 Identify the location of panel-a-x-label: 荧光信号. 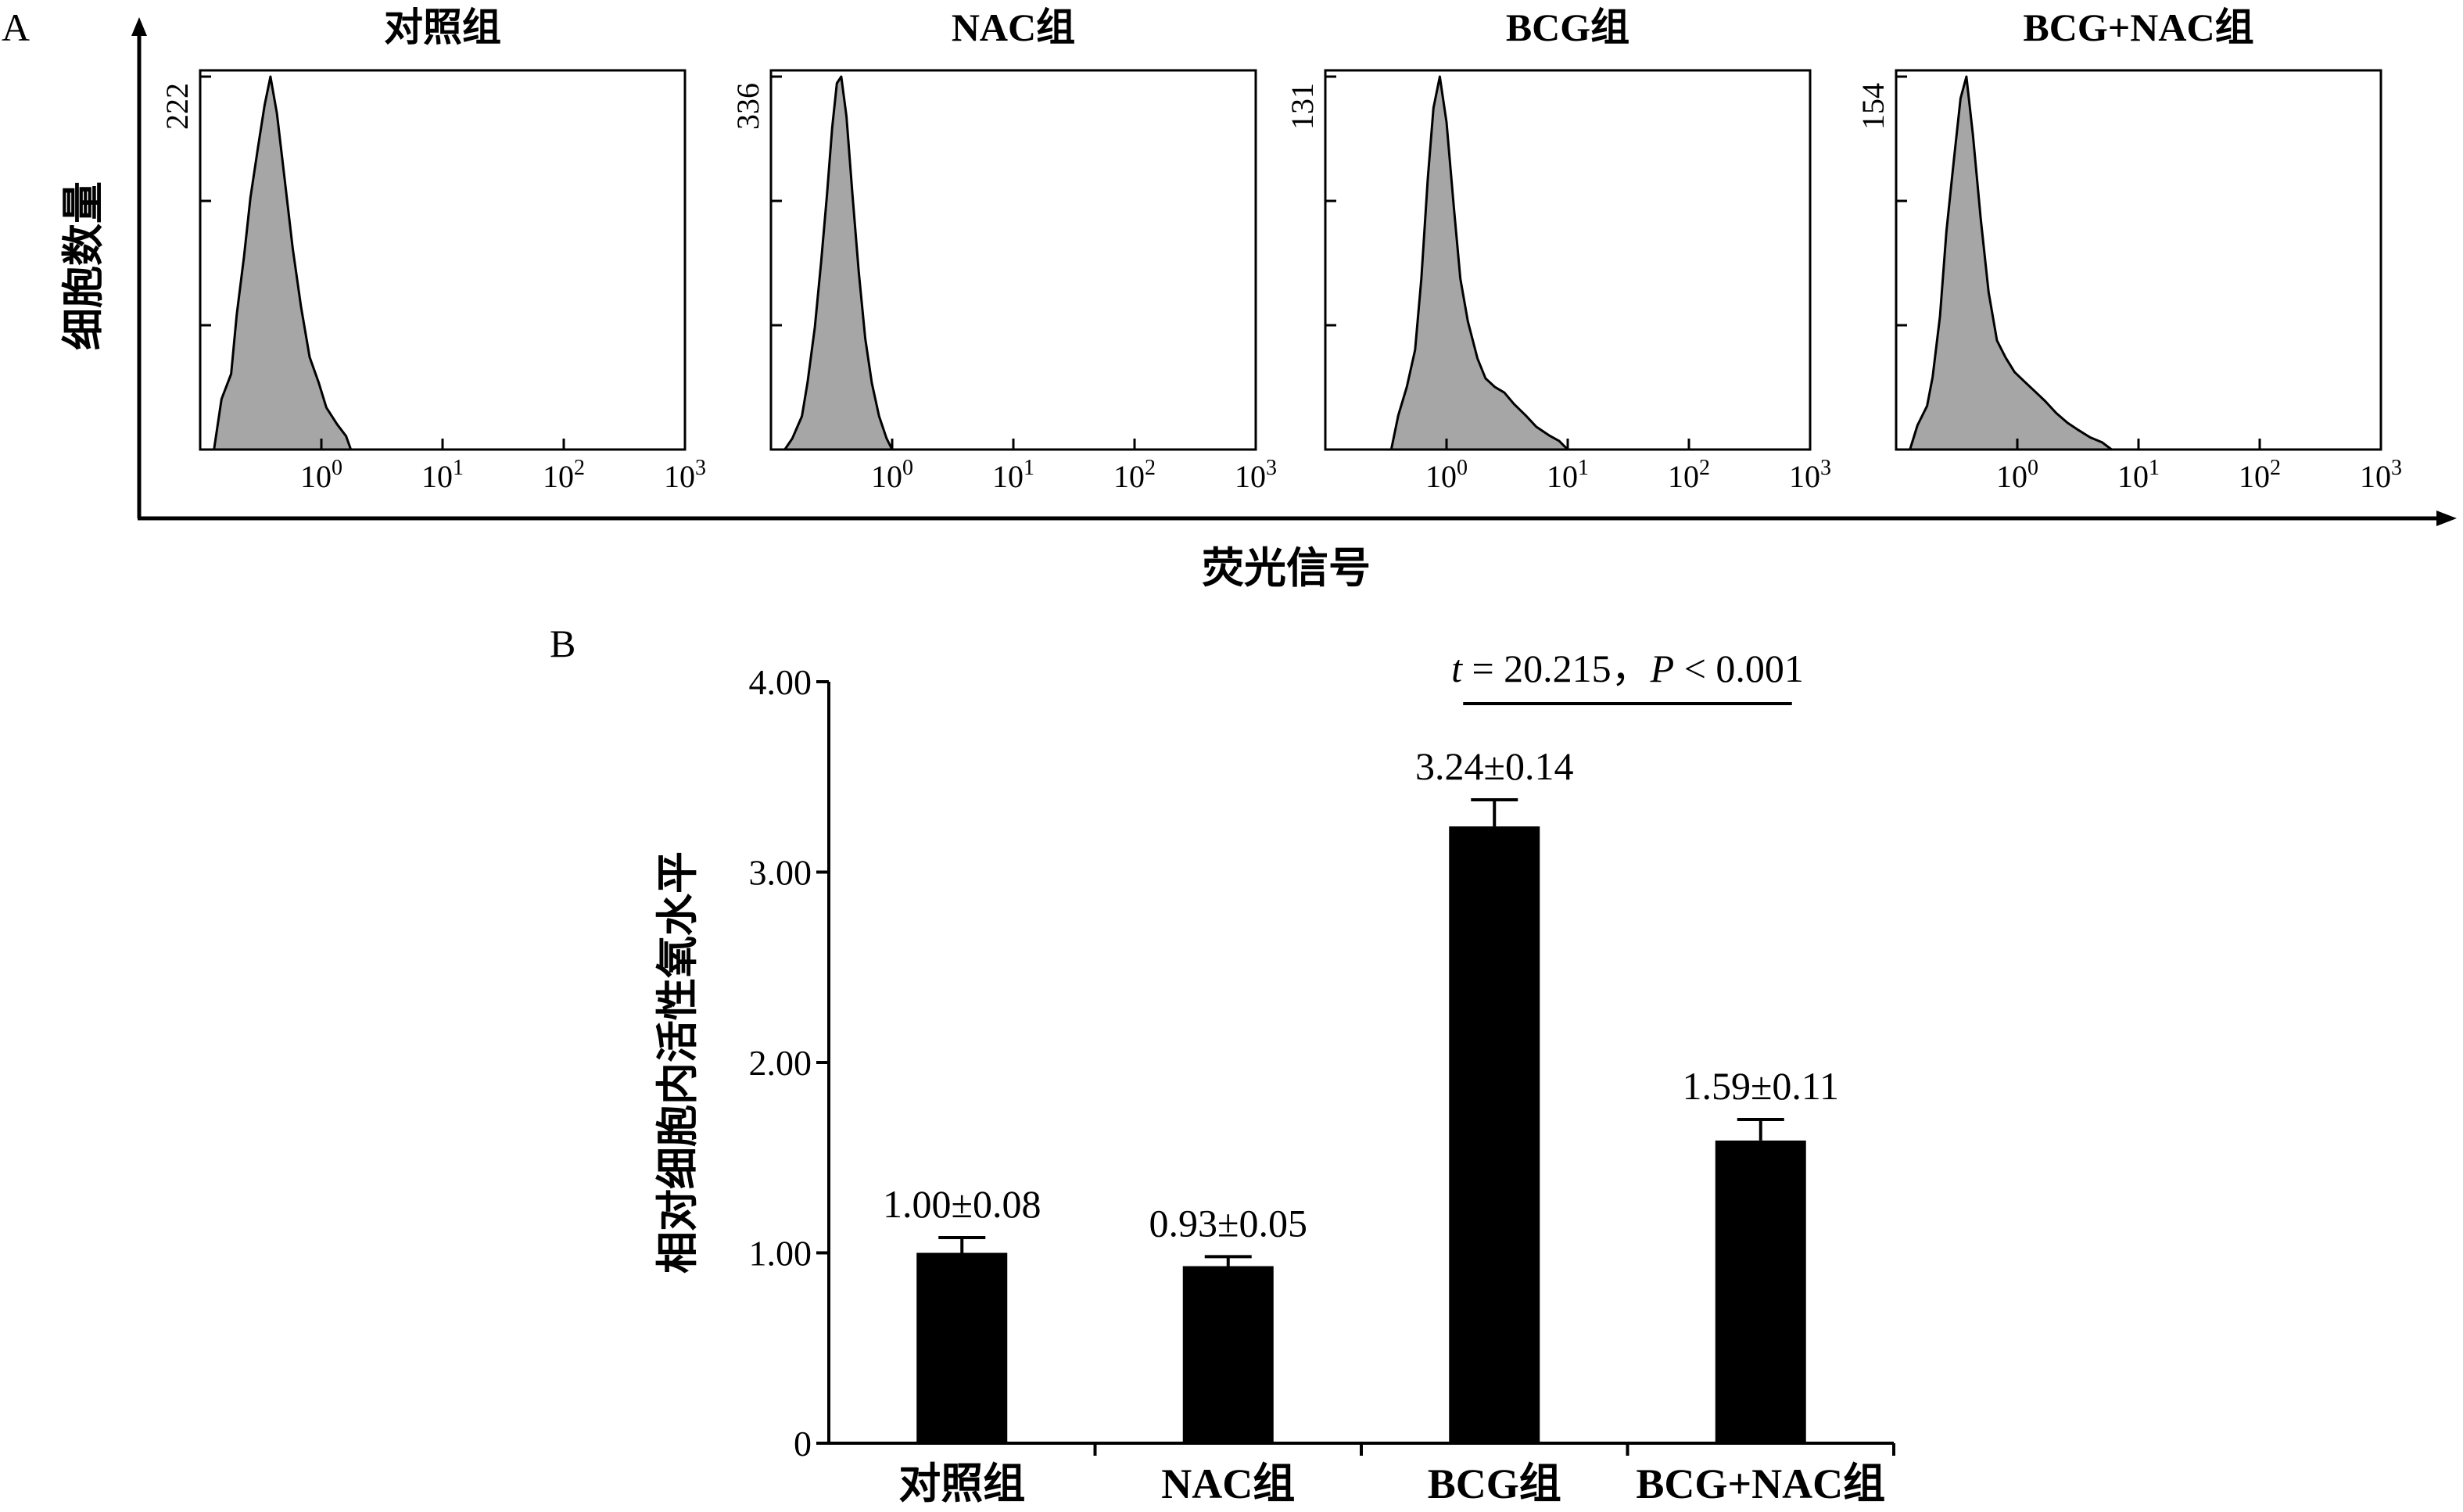
(1286, 568).